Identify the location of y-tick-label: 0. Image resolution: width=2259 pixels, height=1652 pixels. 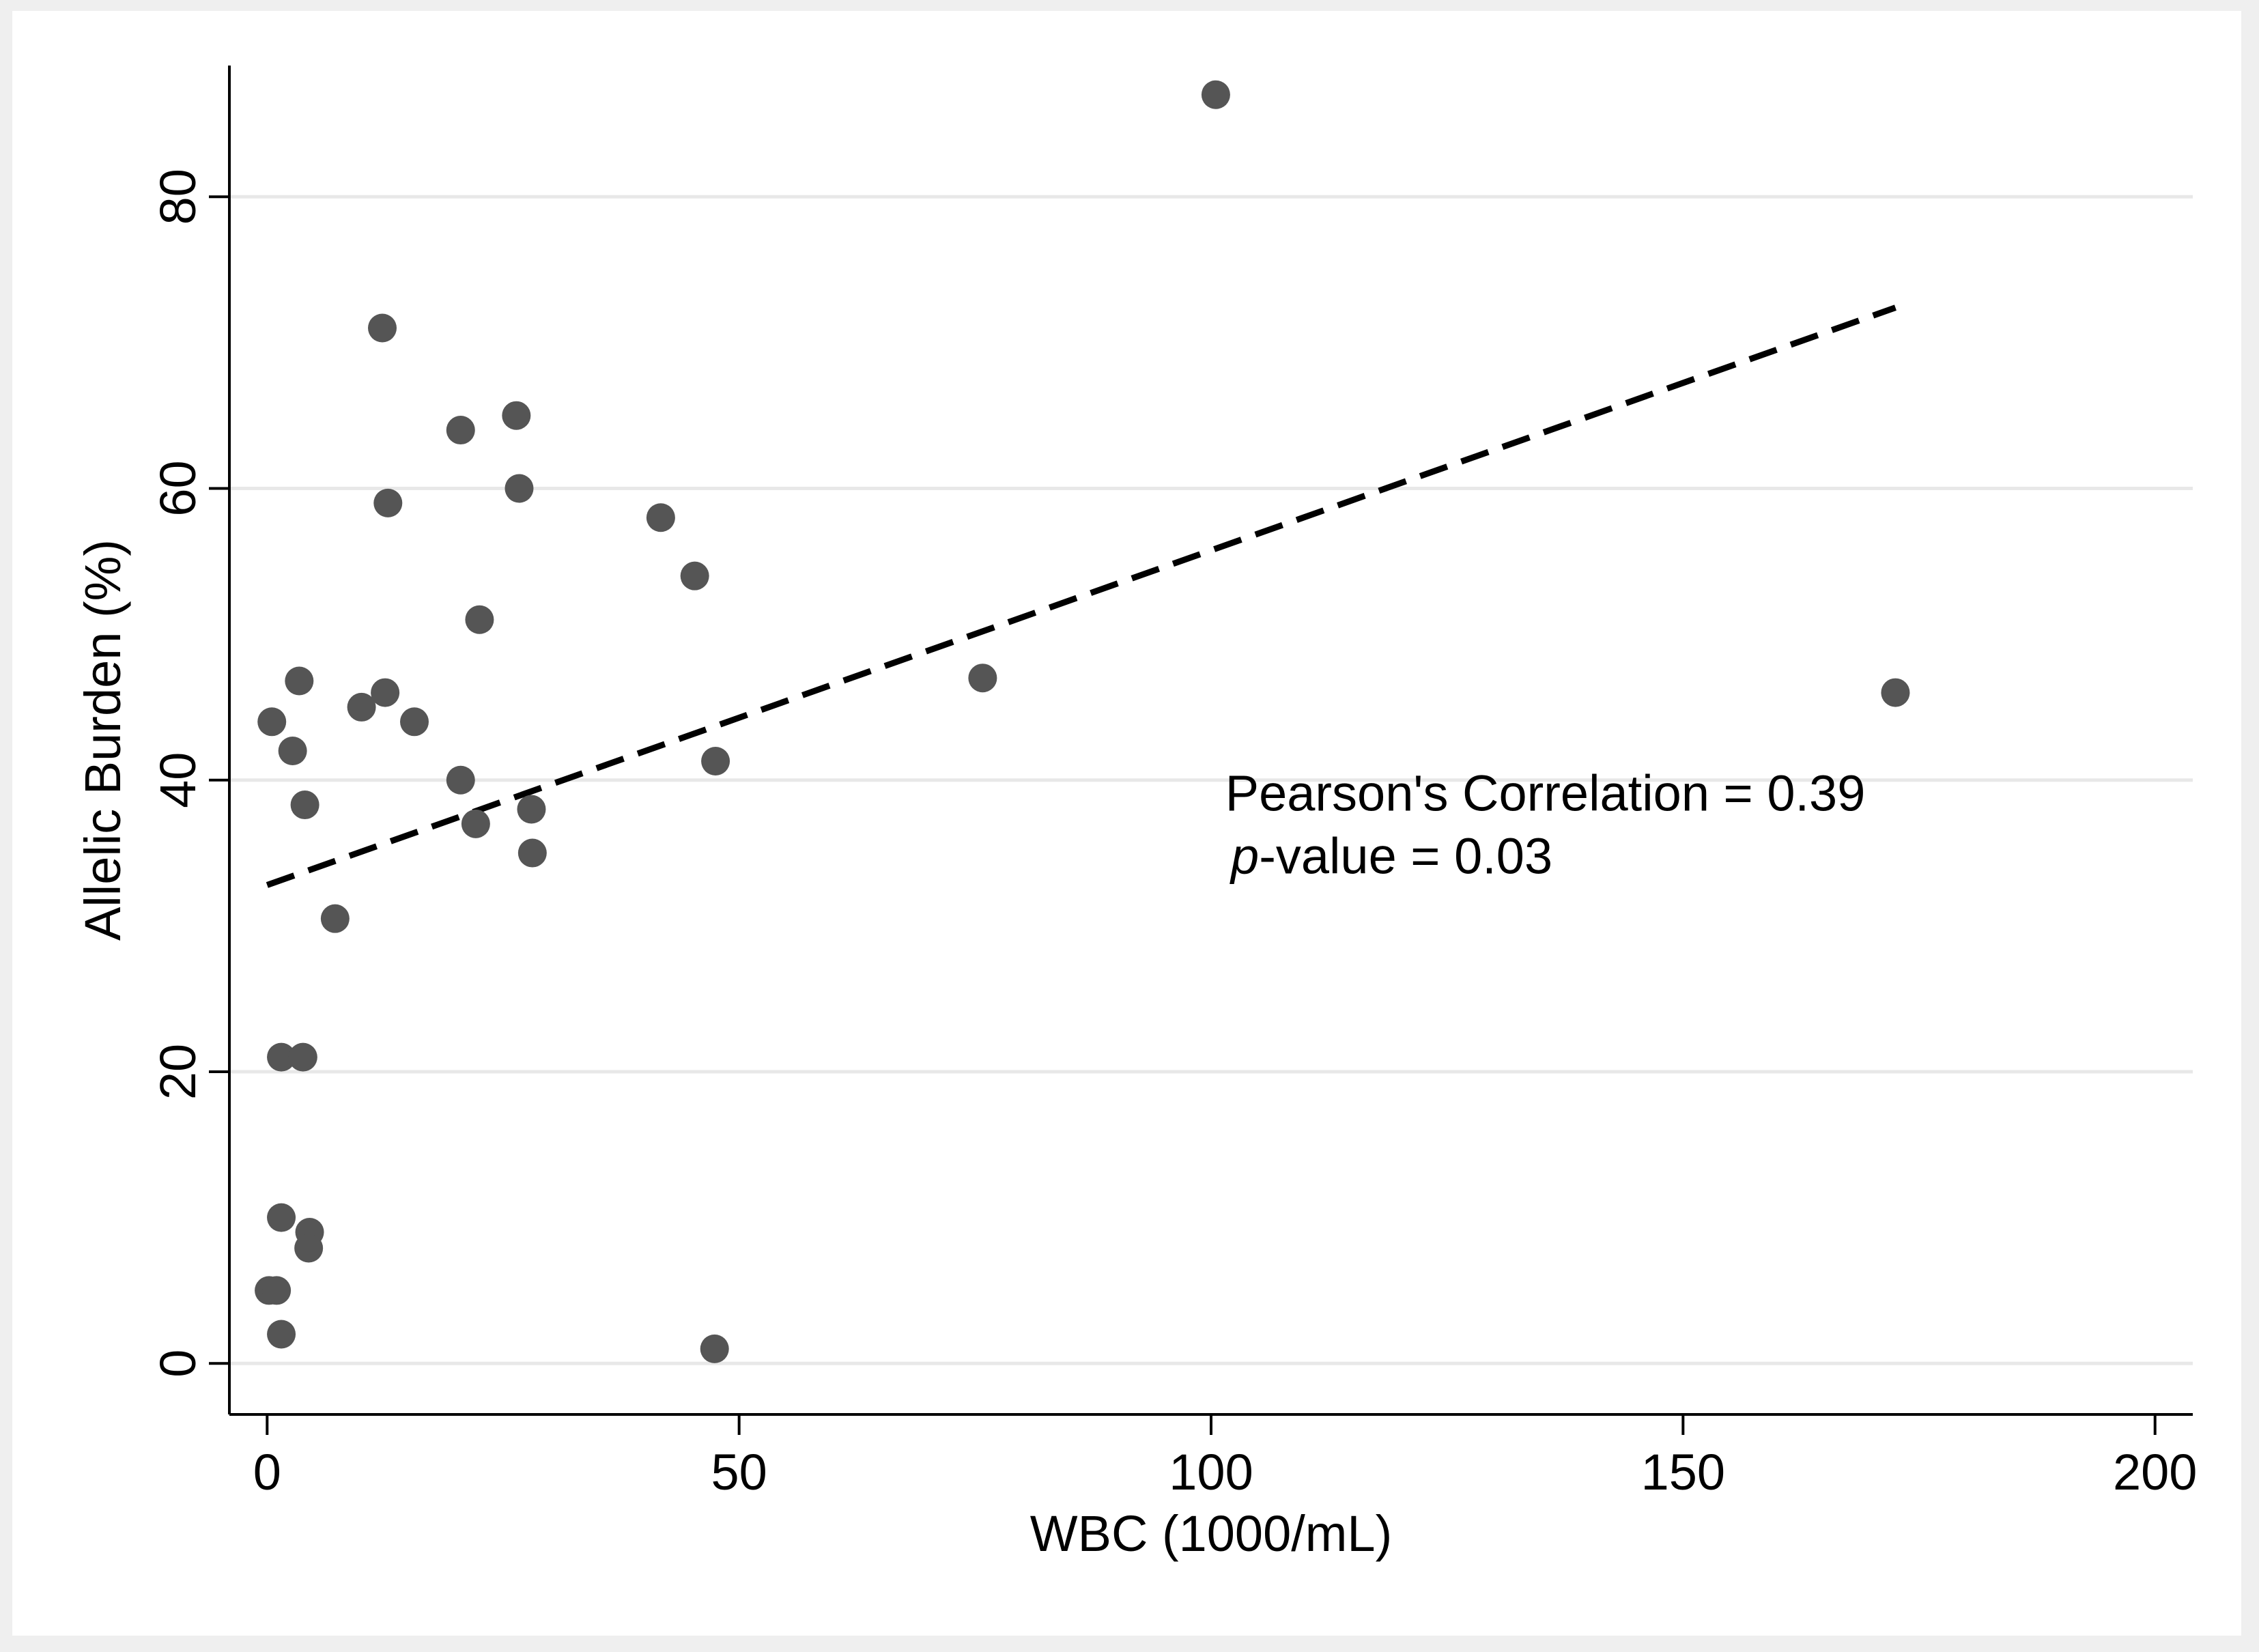
(178, 1364).